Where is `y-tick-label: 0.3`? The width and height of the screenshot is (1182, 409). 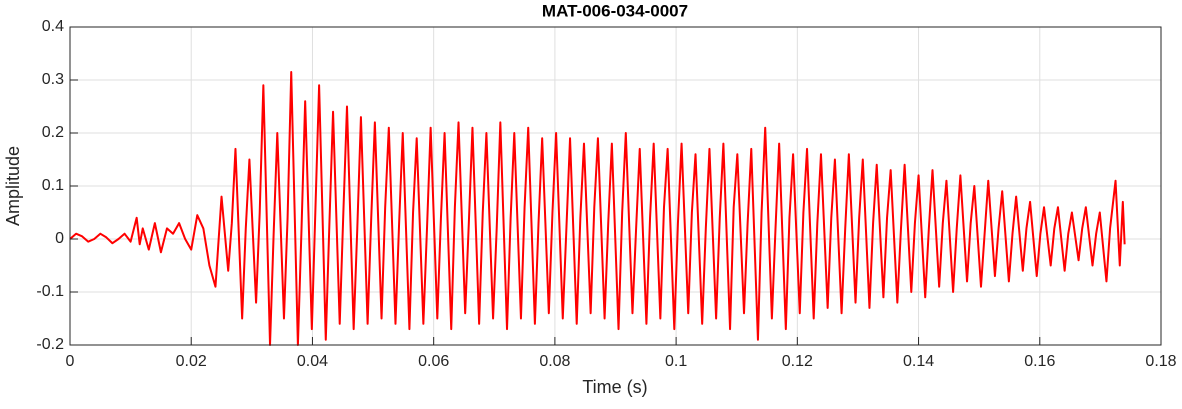
y-tick-label: 0.3 is located at coordinates (53, 79).